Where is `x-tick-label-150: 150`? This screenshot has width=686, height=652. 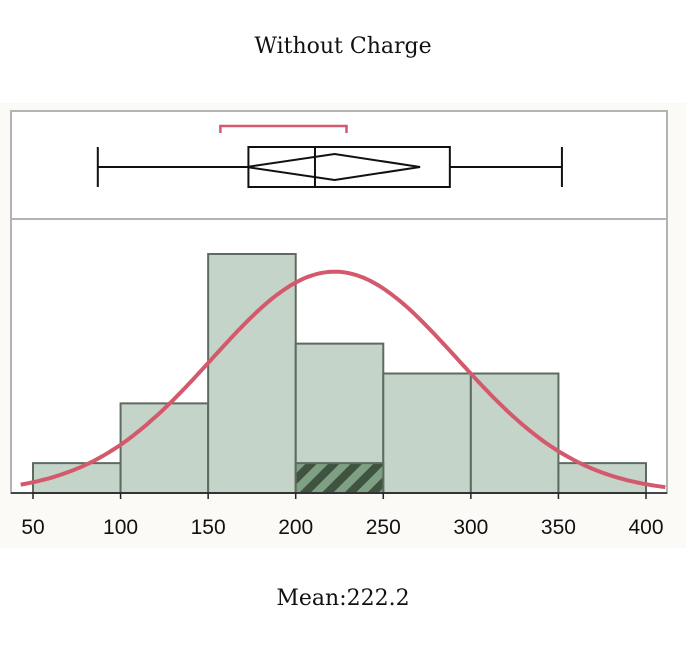 x-tick-label-150: 150 is located at coordinates (208, 527).